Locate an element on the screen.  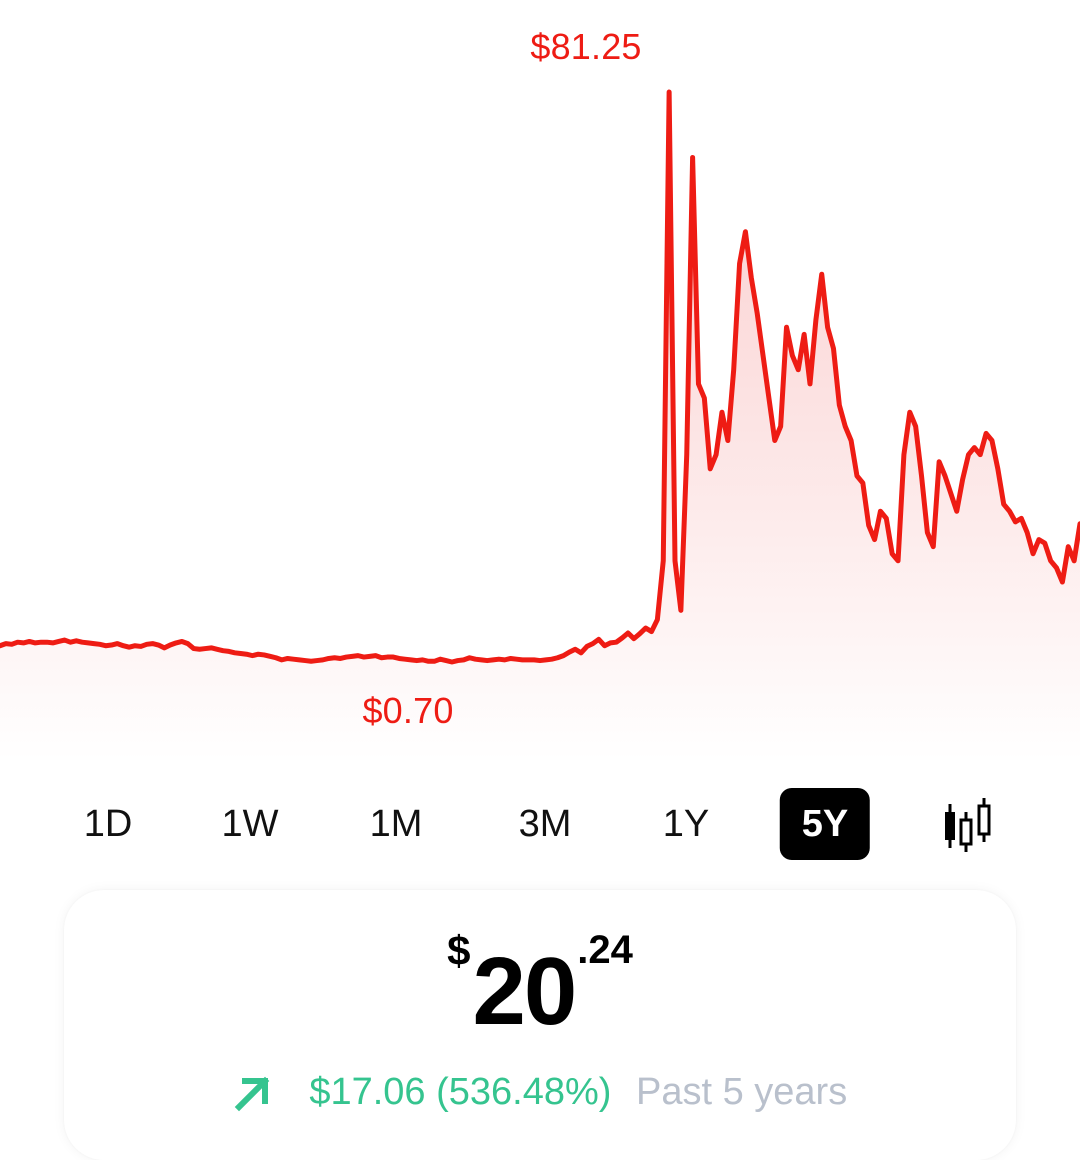
price-currency-symbol: $ is located at coordinates (459, 950).